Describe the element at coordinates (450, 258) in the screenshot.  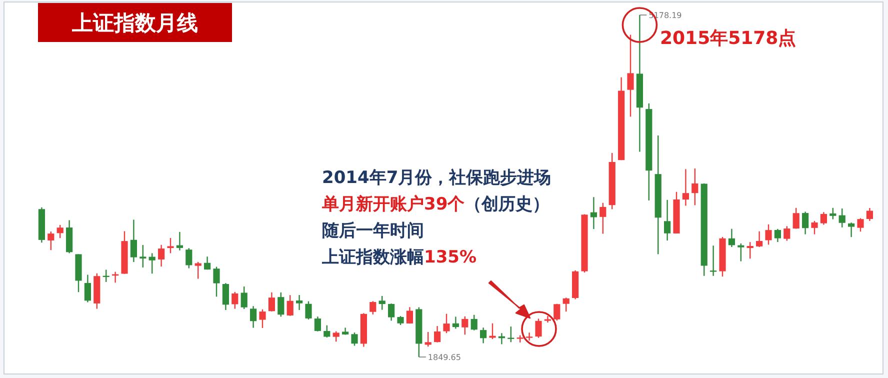
I see `annotation: 135%` at that location.